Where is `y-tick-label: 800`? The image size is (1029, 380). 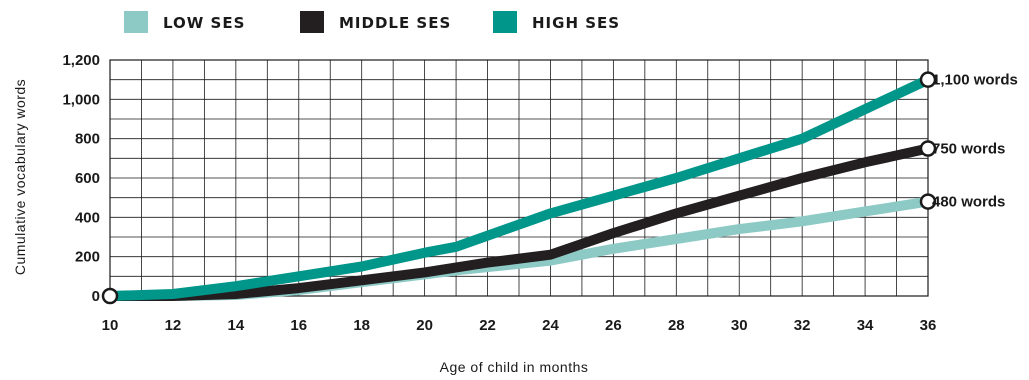 y-tick-label: 800 is located at coordinates (87, 139).